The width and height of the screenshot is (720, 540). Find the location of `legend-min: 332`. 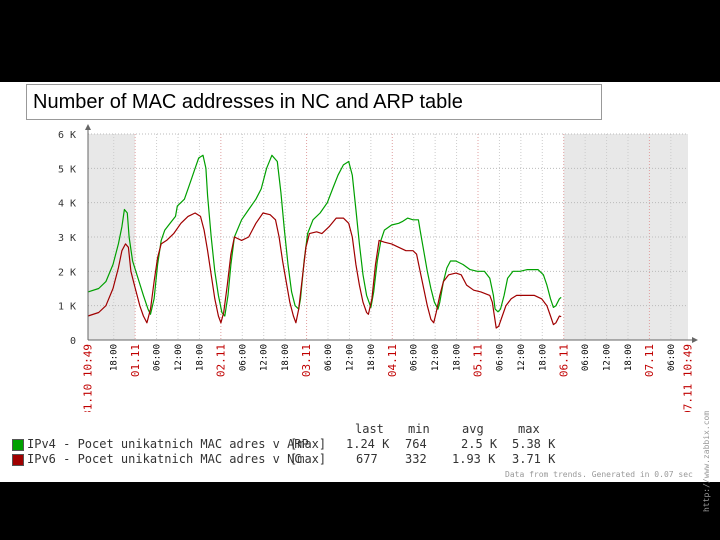

legend-min: 332 is located at coordinates (416, 459).